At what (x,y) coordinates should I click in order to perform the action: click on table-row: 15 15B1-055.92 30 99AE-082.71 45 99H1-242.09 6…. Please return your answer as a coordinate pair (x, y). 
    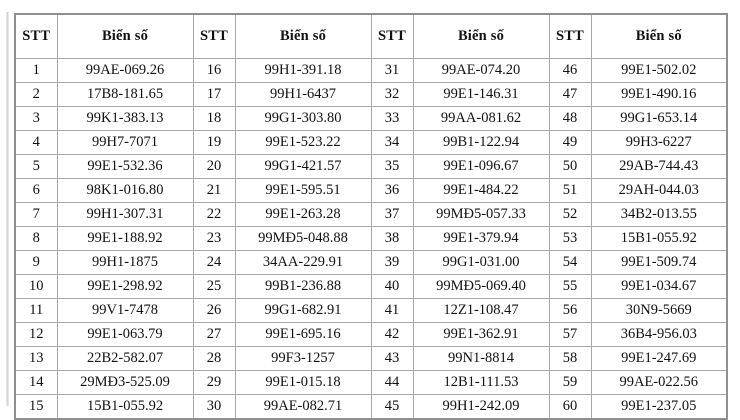
    Looking at the image, I should click on (371, 407).